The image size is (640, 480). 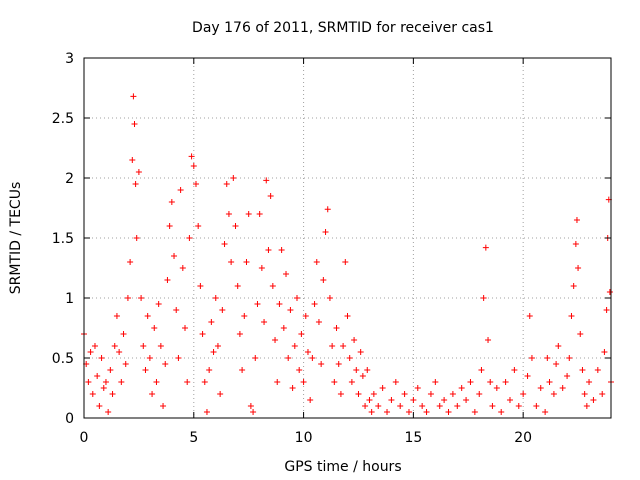 I want to click on x-tick-label: 20, so click(x=523, y=438).